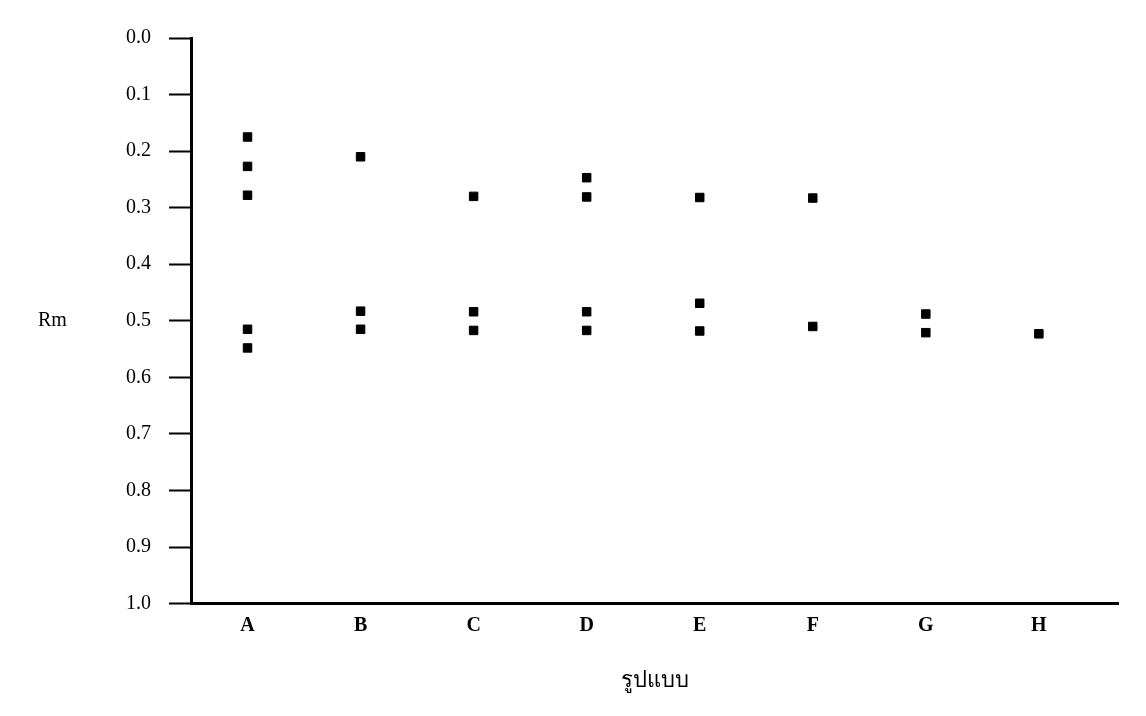 This screenshot has width=1146, height=716. Describe the element at coordinates (473, 623) in the screenshot. I see `x-tick-label: C` at that location.